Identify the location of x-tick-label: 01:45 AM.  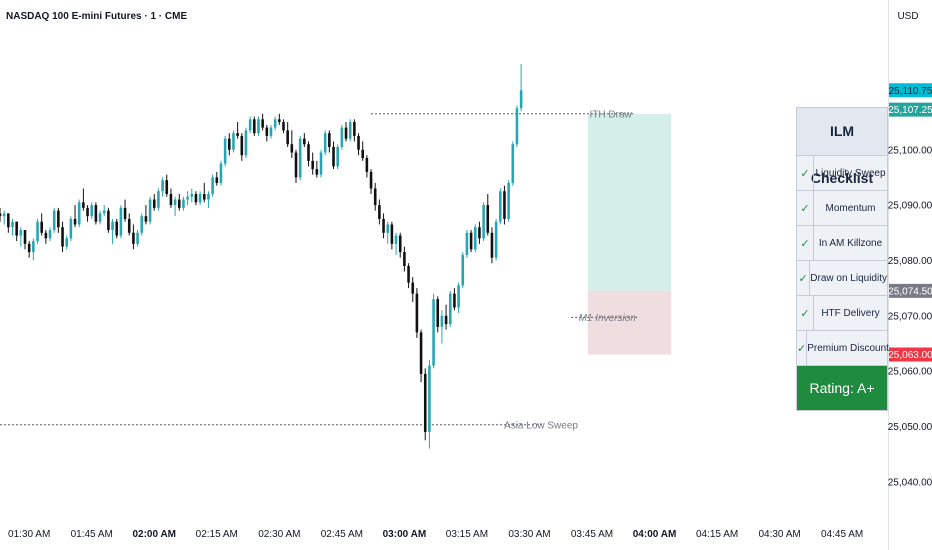
(92, 534).